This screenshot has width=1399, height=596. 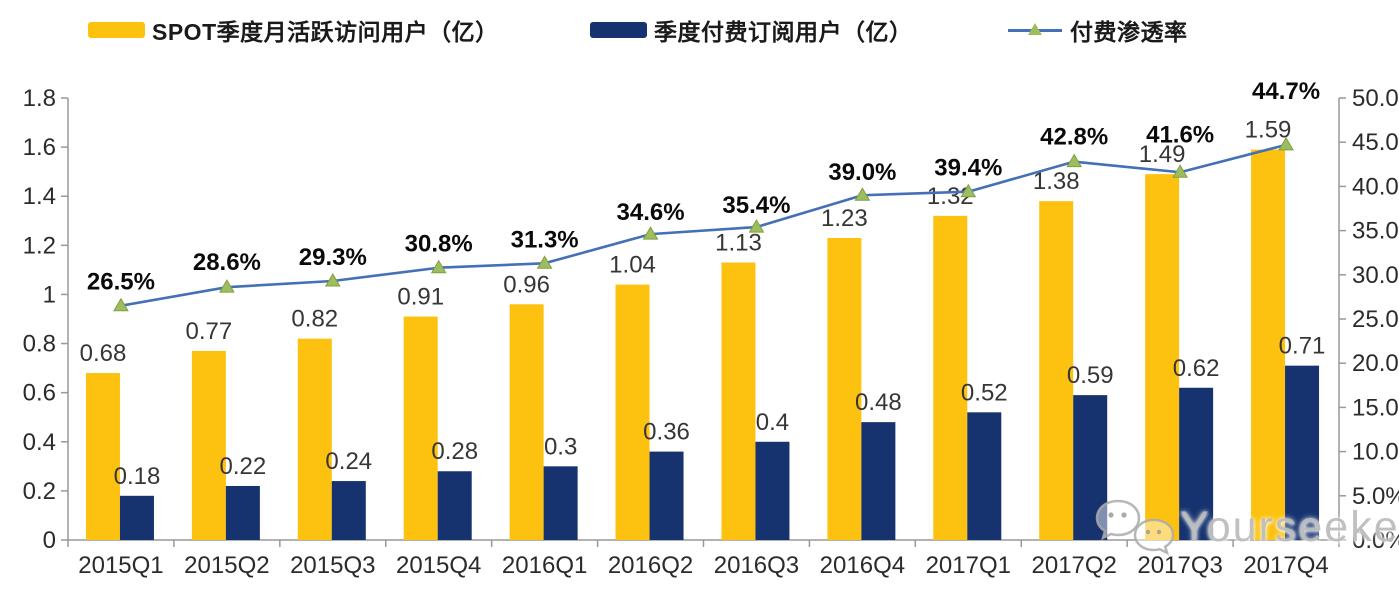 What do you see at coordinates (39, 393) in the screenshot?
I see `left-axis-tick-label: 0.6` at bounding box center [39, 393].